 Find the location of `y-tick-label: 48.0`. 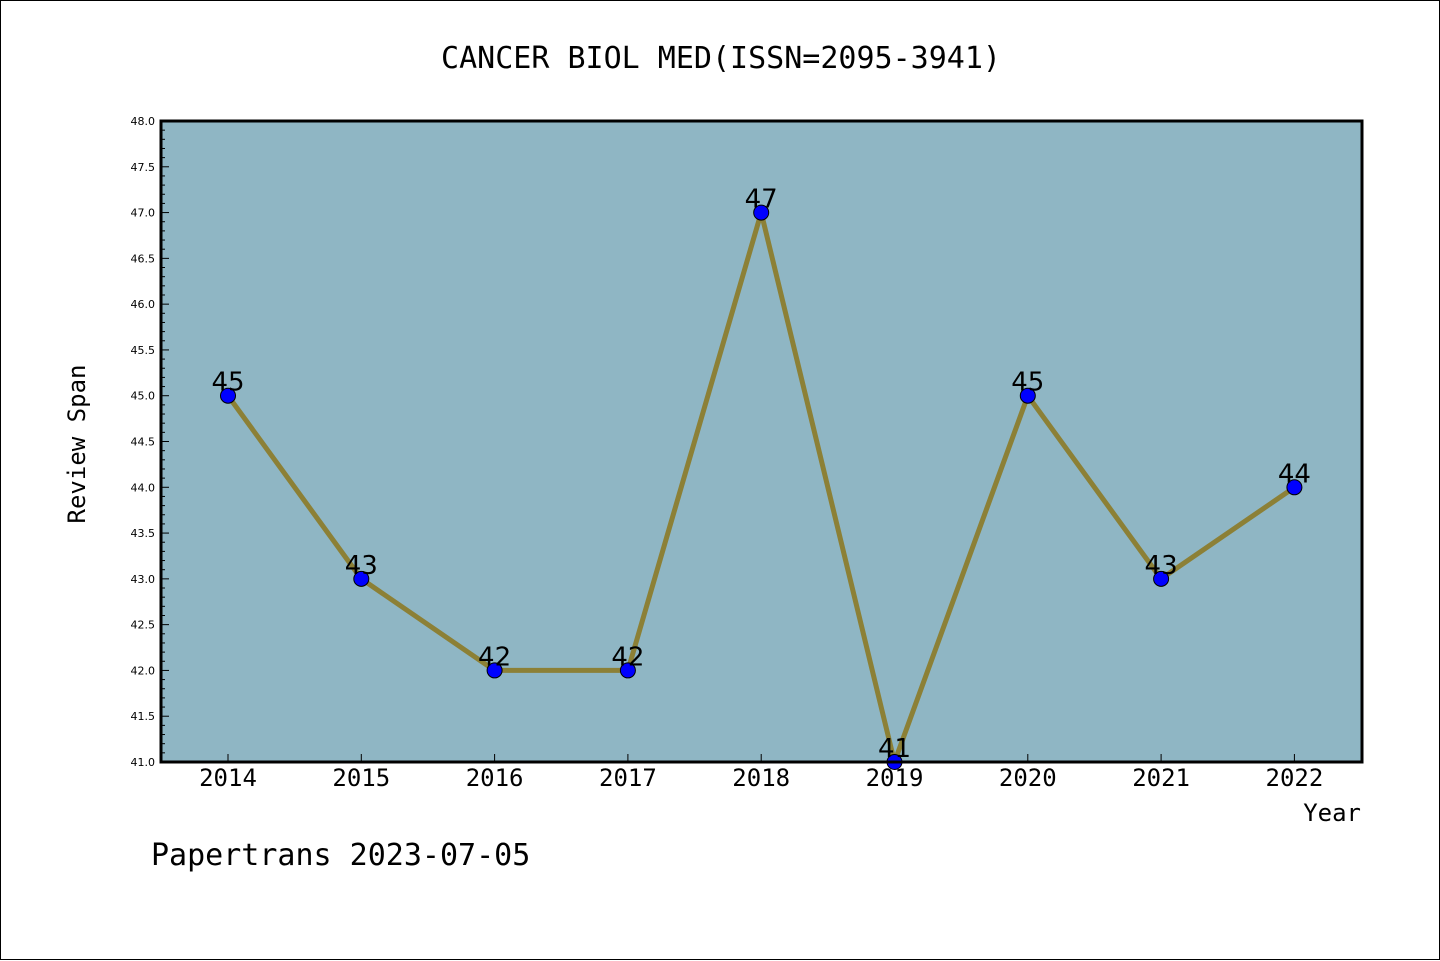

y-tick-label: 48.0 is located at coordinates (143, 121).